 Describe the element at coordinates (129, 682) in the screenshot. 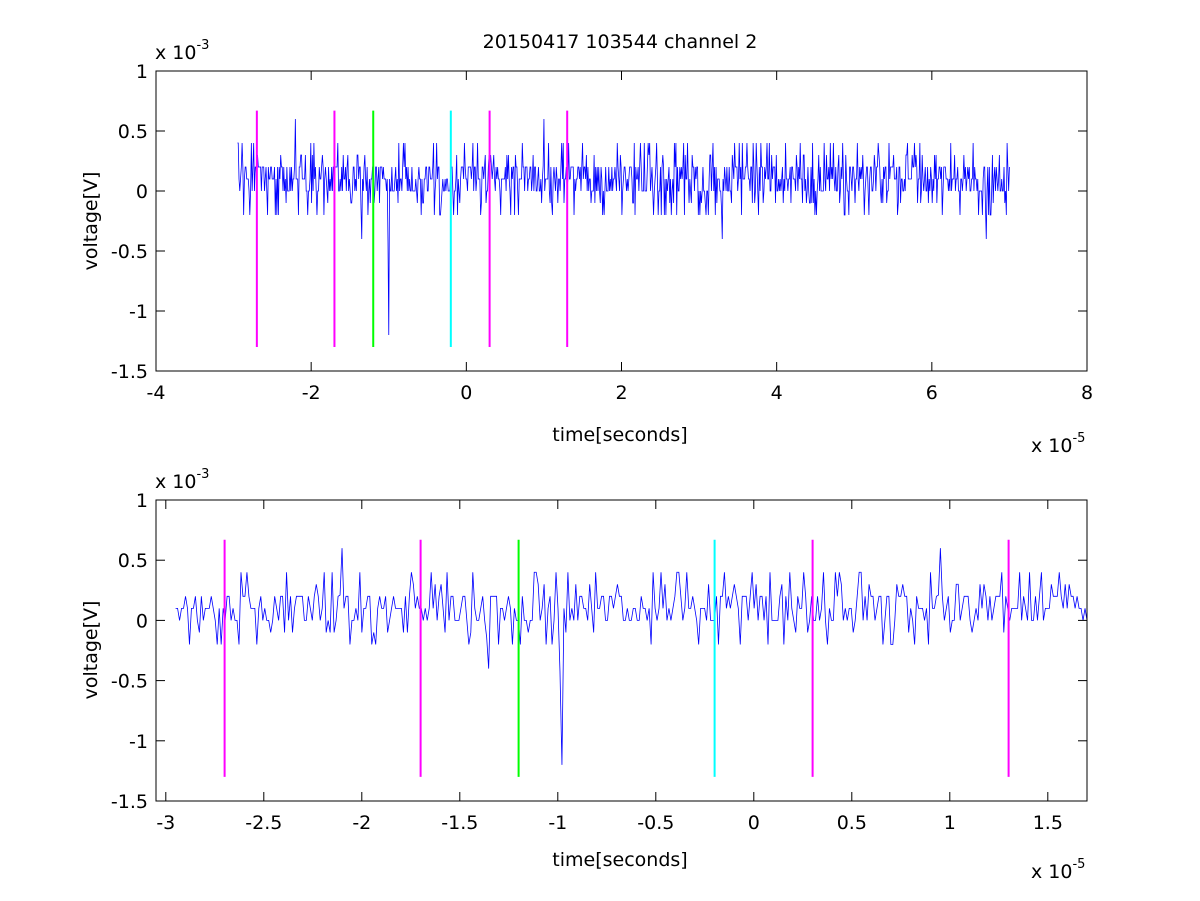

I see `bottom-y-tick-label: -0.5` at that location.